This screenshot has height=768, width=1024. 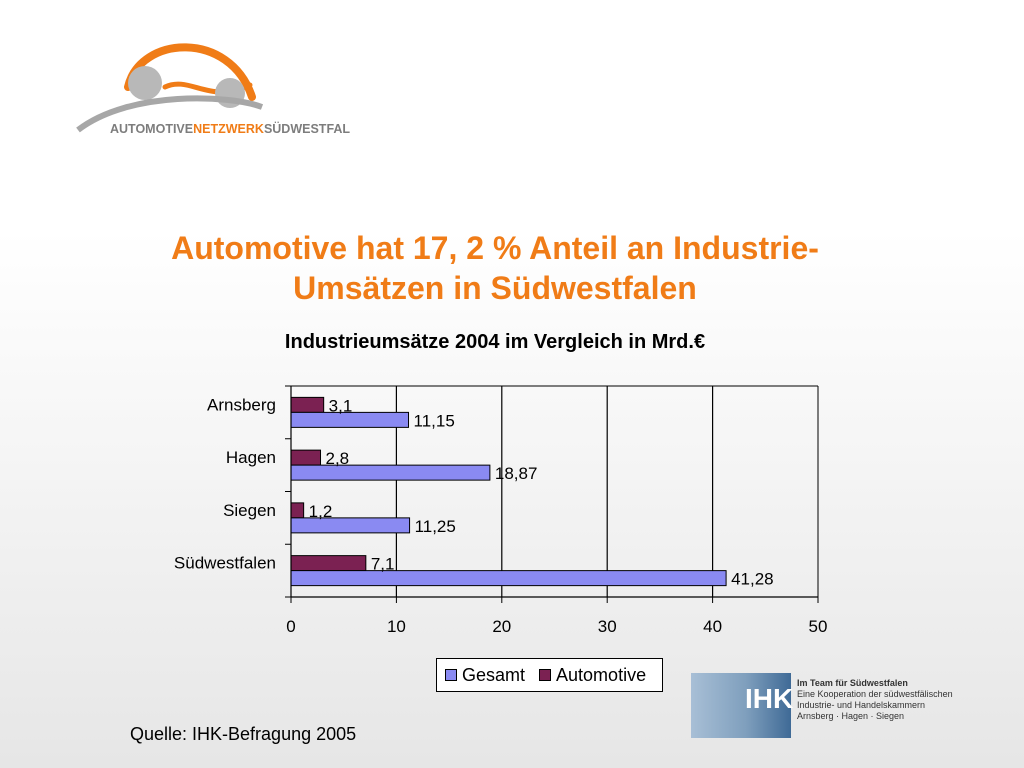 I want to click on legend-label-gesamt: Gesamt, so click(x=494, y=674).